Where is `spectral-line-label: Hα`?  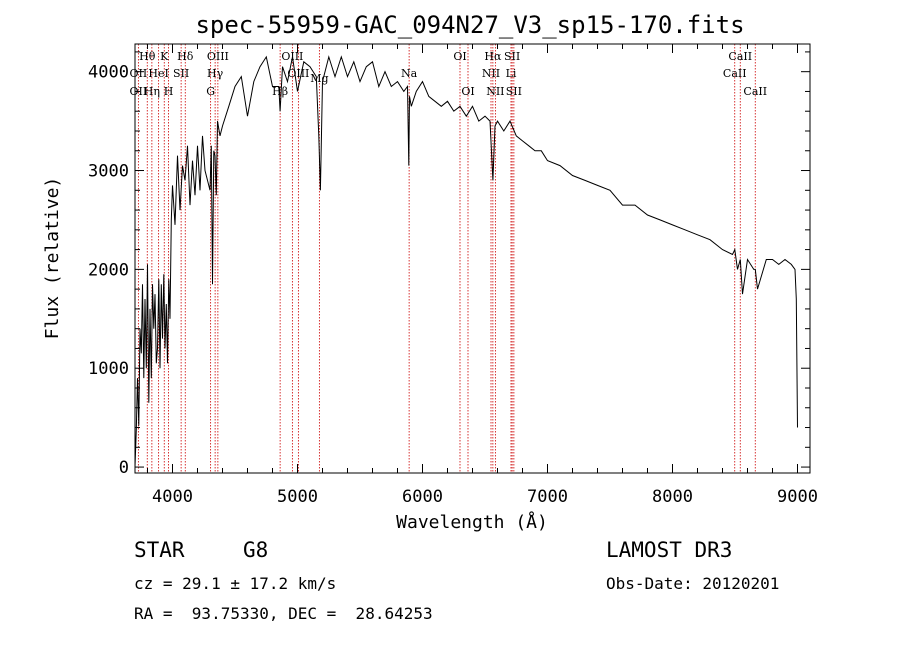
spectral-line-label: Hα is located at coordinates (493, 56).